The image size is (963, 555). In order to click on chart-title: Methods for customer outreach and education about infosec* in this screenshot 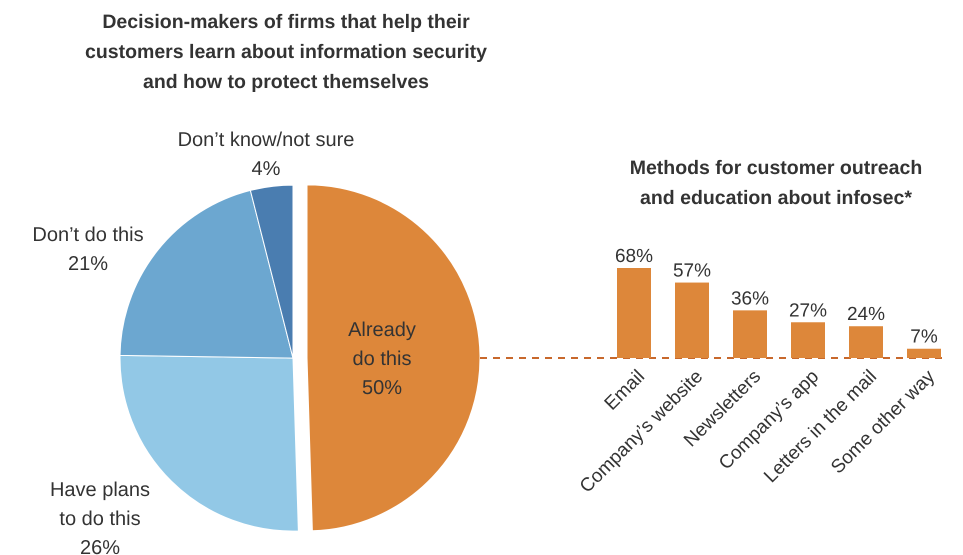, I will do `click(776, 183)`.